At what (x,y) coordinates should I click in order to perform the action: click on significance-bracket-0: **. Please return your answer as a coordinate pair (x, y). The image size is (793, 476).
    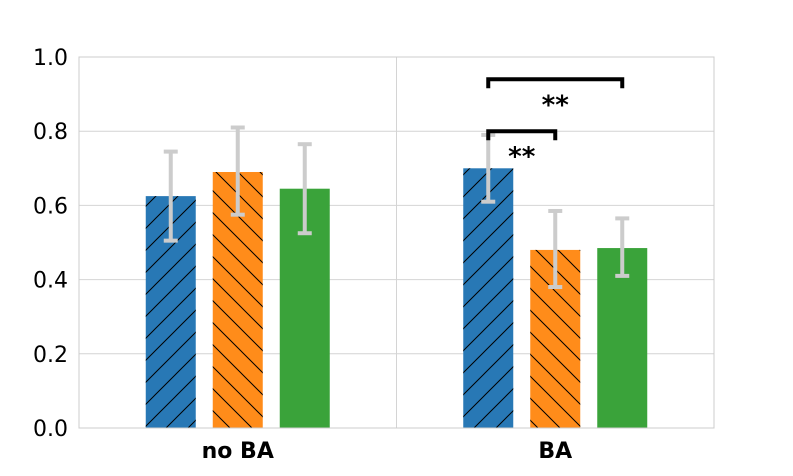
    Looking at the image, I should click on (555, 98).